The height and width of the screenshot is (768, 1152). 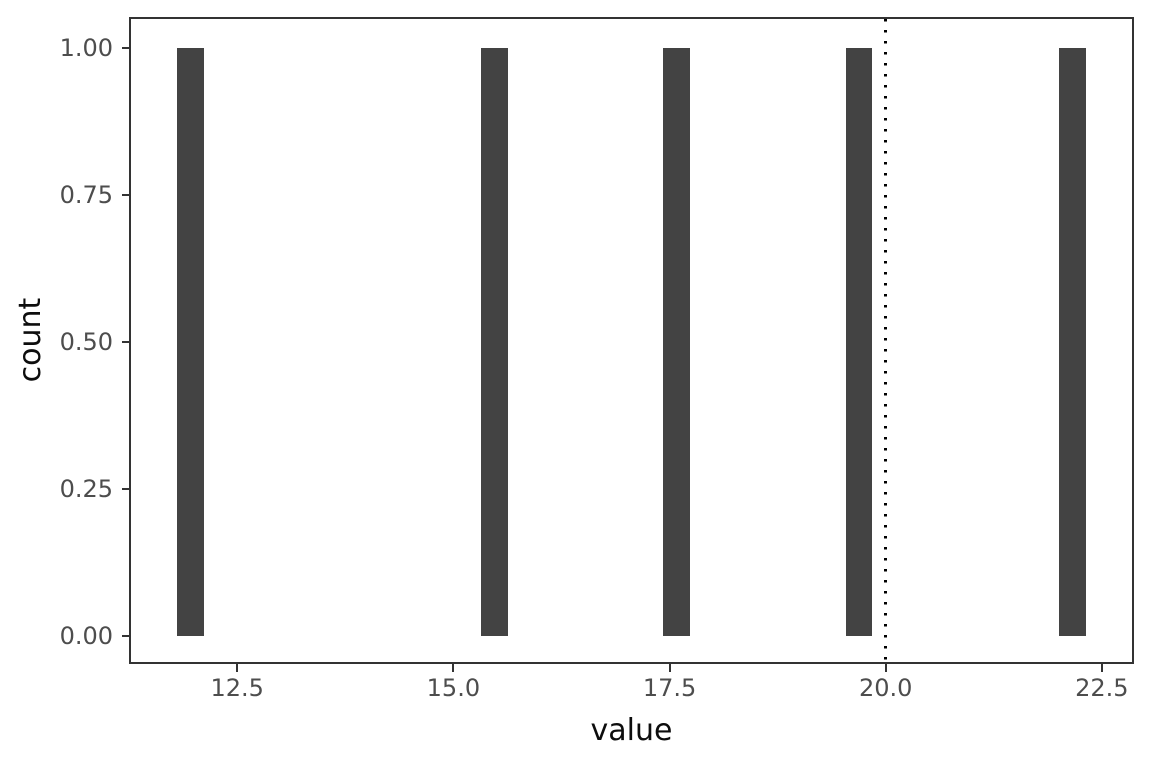 I want to click on x-tick-label: 15.0, so click(x=453, y=688).